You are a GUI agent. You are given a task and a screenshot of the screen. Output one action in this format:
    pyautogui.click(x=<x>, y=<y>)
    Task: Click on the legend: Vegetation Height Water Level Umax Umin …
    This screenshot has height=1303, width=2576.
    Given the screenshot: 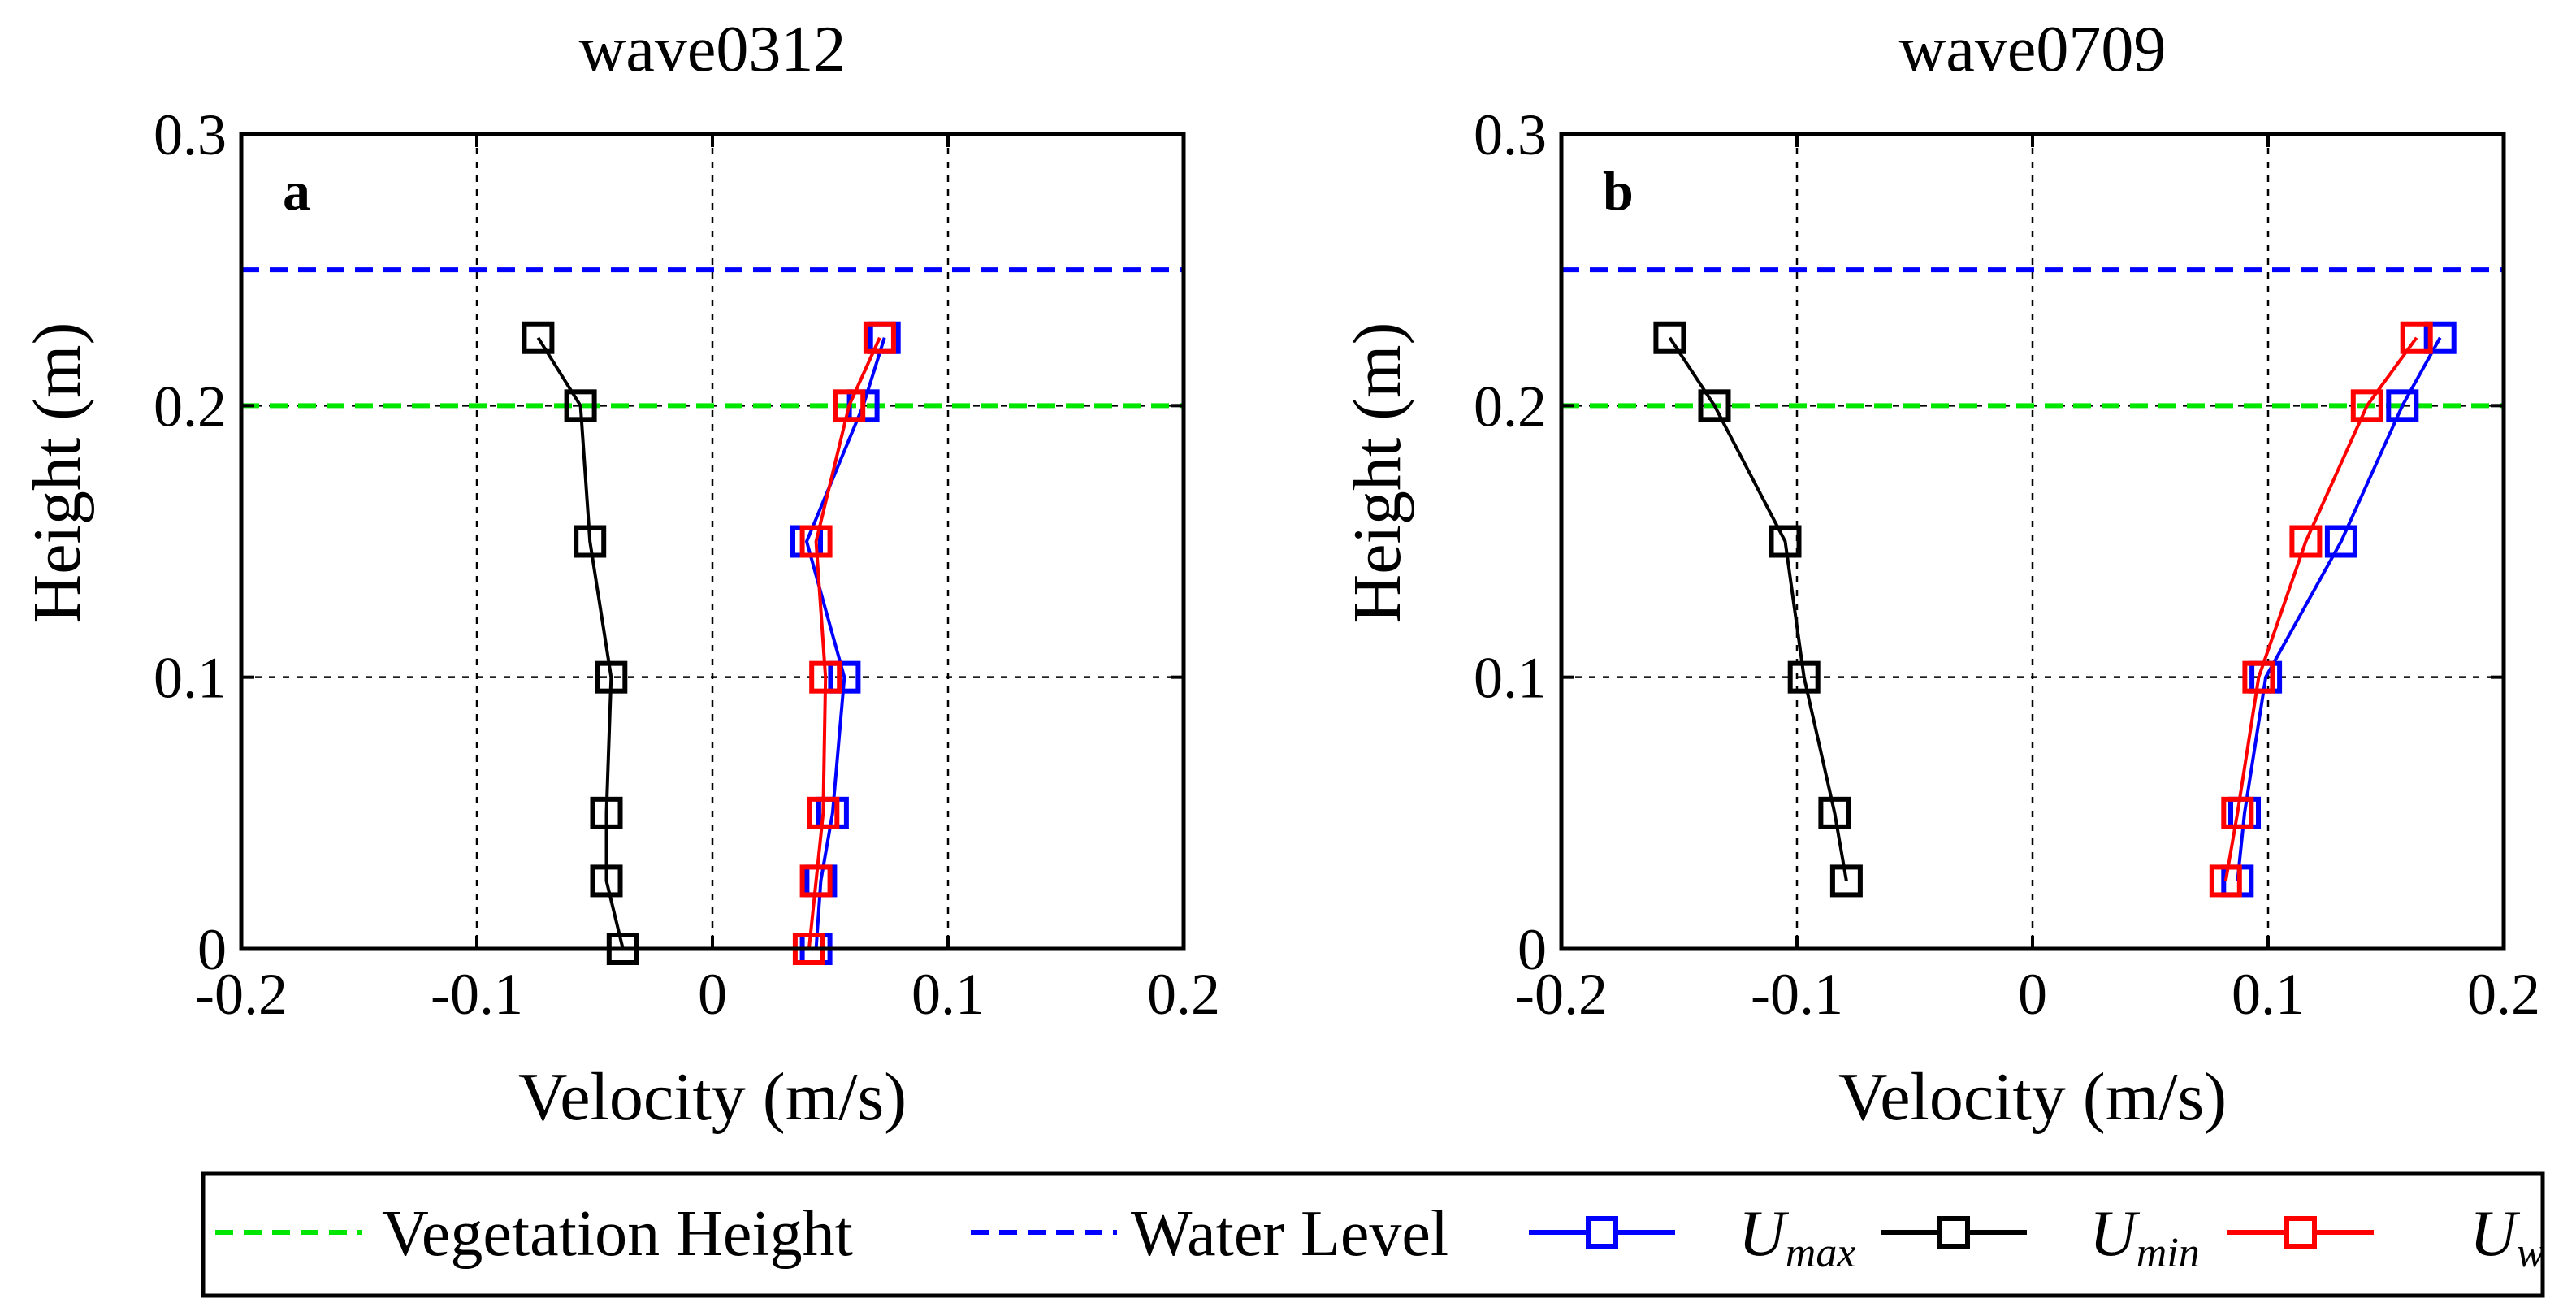 What is the action you would take?
    pyautogui.click(x=1373, y=1234)
    